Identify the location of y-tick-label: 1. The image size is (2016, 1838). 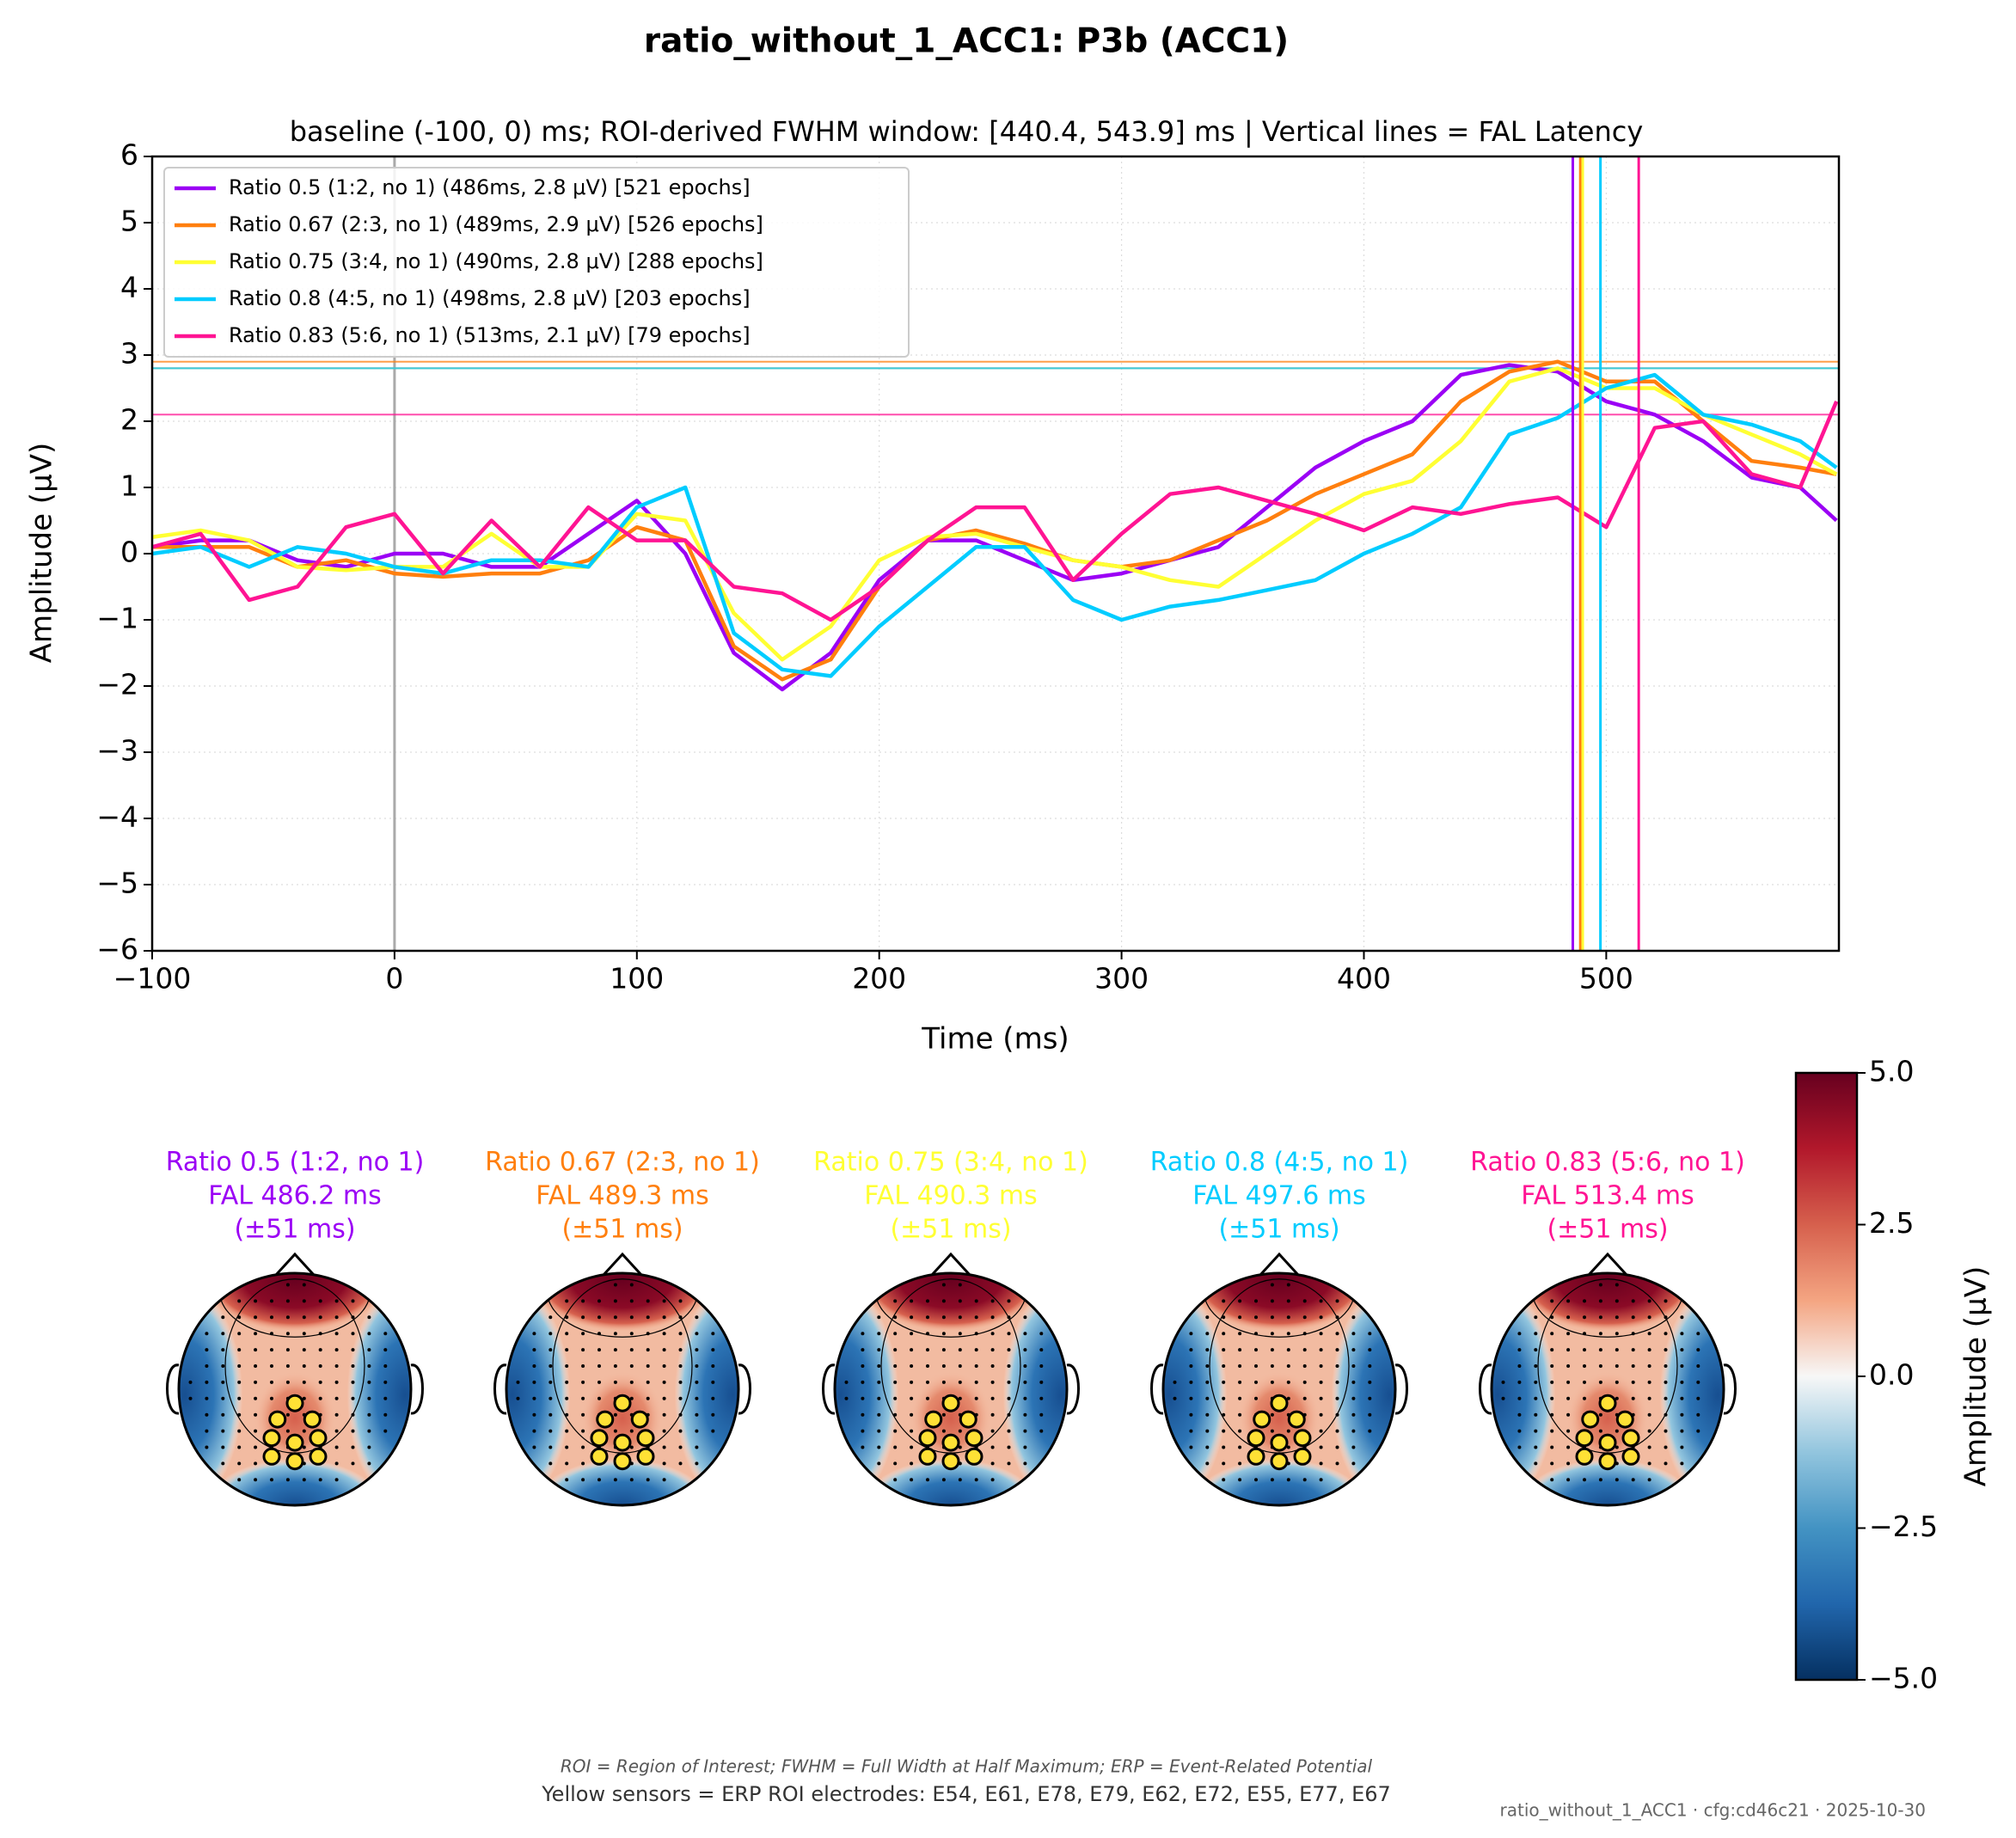
(129, 486).